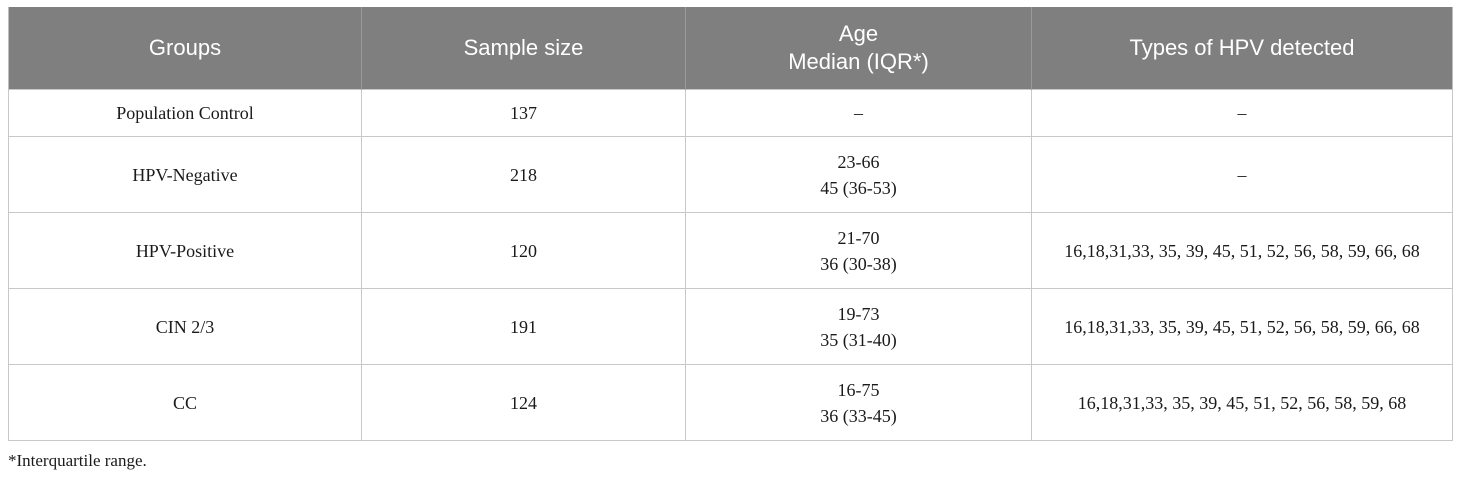 The height and width of the screenshot is (478, 1460). Describe the element at coordinates (858, 61) in the screenshot. I see `header-age-line2: Median (IQR*)` at that location.